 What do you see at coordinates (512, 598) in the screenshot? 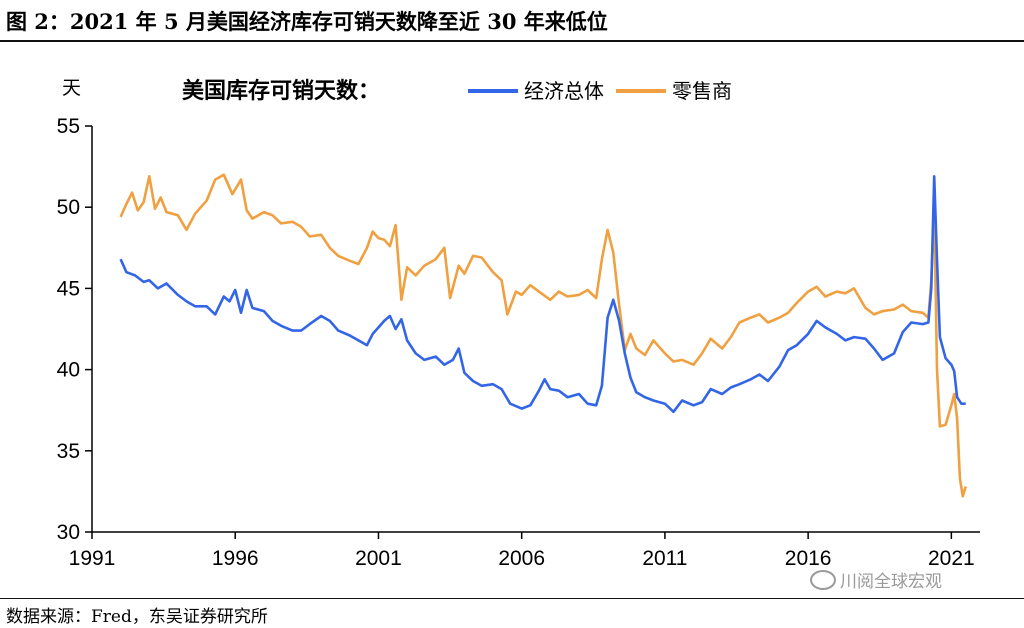
I see `bottom-rule` at bounding box center [512, 598].